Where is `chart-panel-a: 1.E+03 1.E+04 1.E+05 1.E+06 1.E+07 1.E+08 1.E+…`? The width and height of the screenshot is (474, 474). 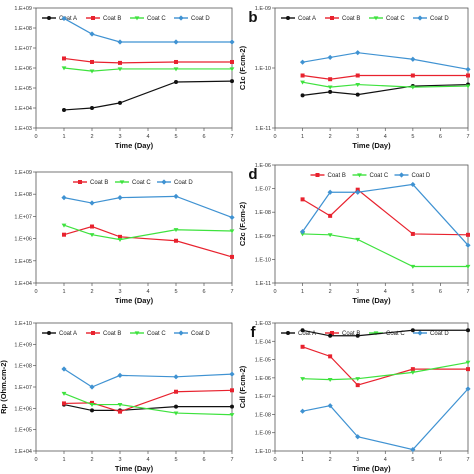 chart-panel-a: 1.E+03 1.E+04 1.E+05 1.E+06 1.E+07 1.E+08 1.E+… is located at coordinates (124, 78).